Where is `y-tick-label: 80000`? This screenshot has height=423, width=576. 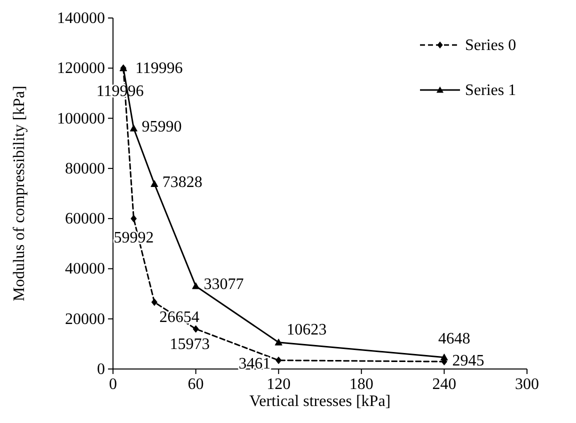
y-tick-label: 80000 is located at coordinates (85, 169).